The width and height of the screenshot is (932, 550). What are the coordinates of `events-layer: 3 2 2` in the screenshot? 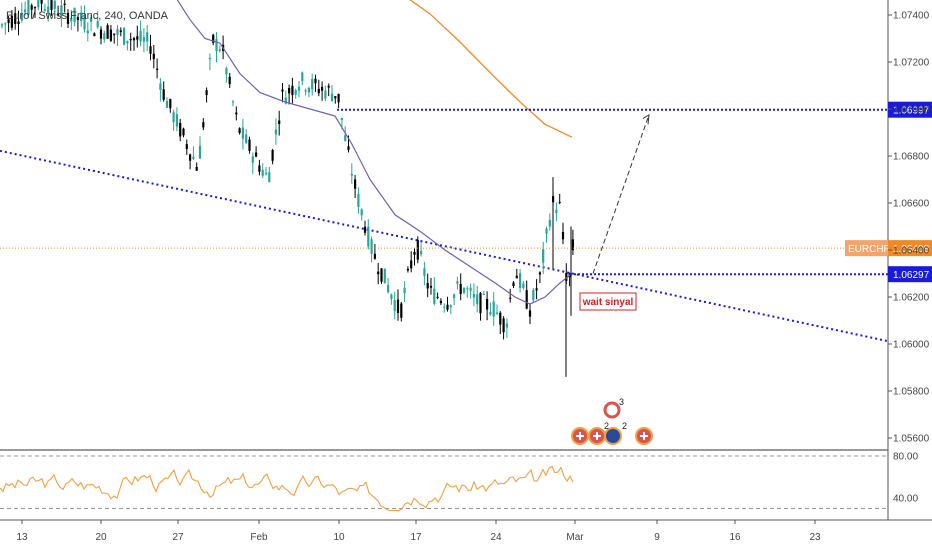 It's located at (612, 421).